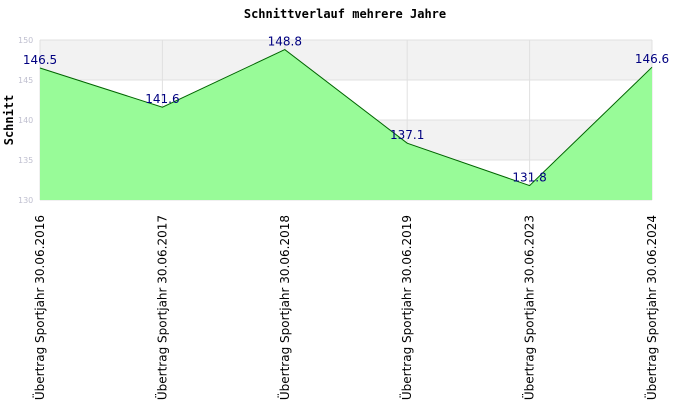 This screenshot has width=690, height=420. Describe the element at coordinates (25, 40) in the screenshot. I see `y-tick-label: 150` at that location.